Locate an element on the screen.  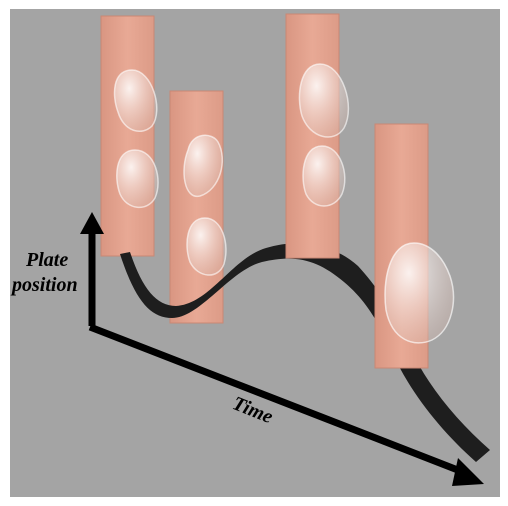
x-axis-arrow-icon is located at coordinates (468, 472).